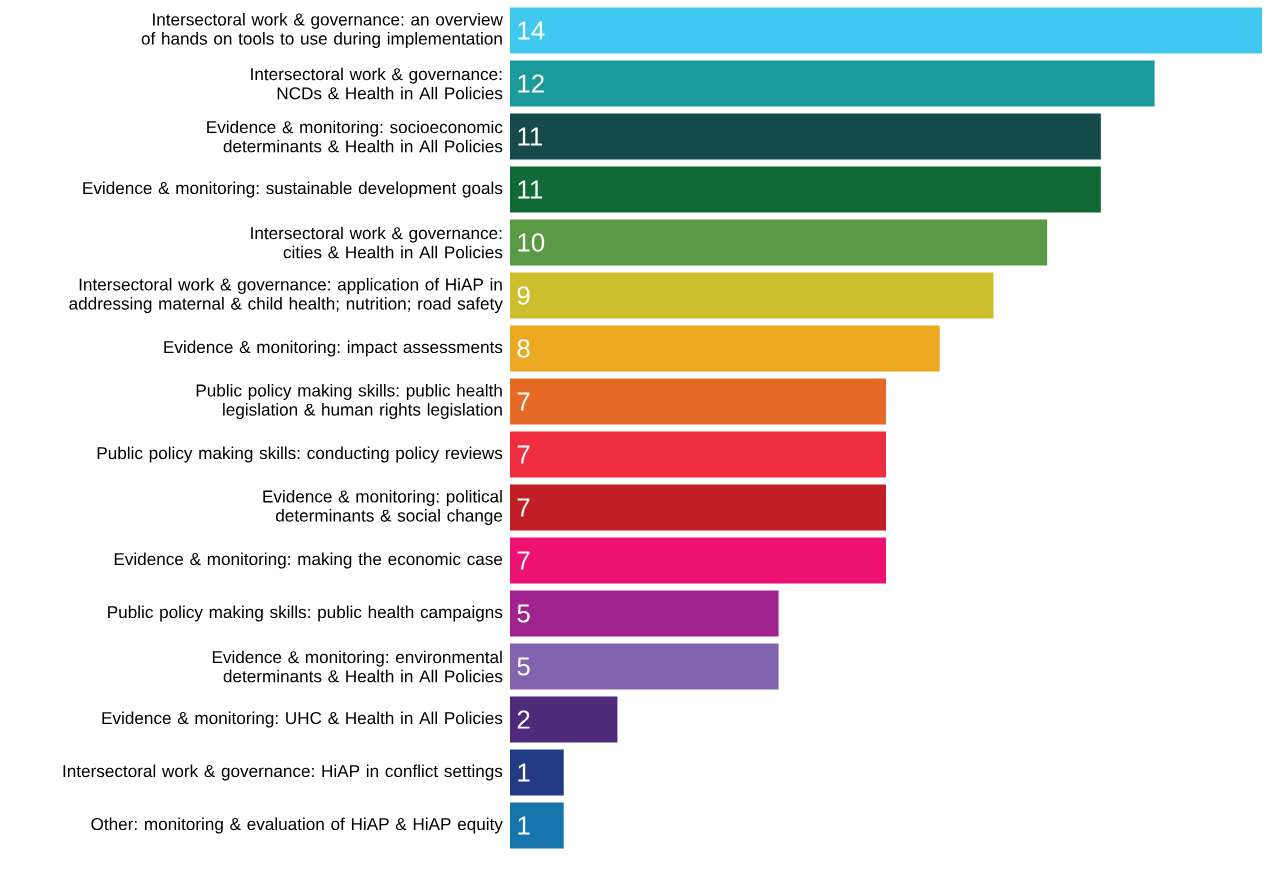  I want to click on data-label: 10, so click(531, 242).